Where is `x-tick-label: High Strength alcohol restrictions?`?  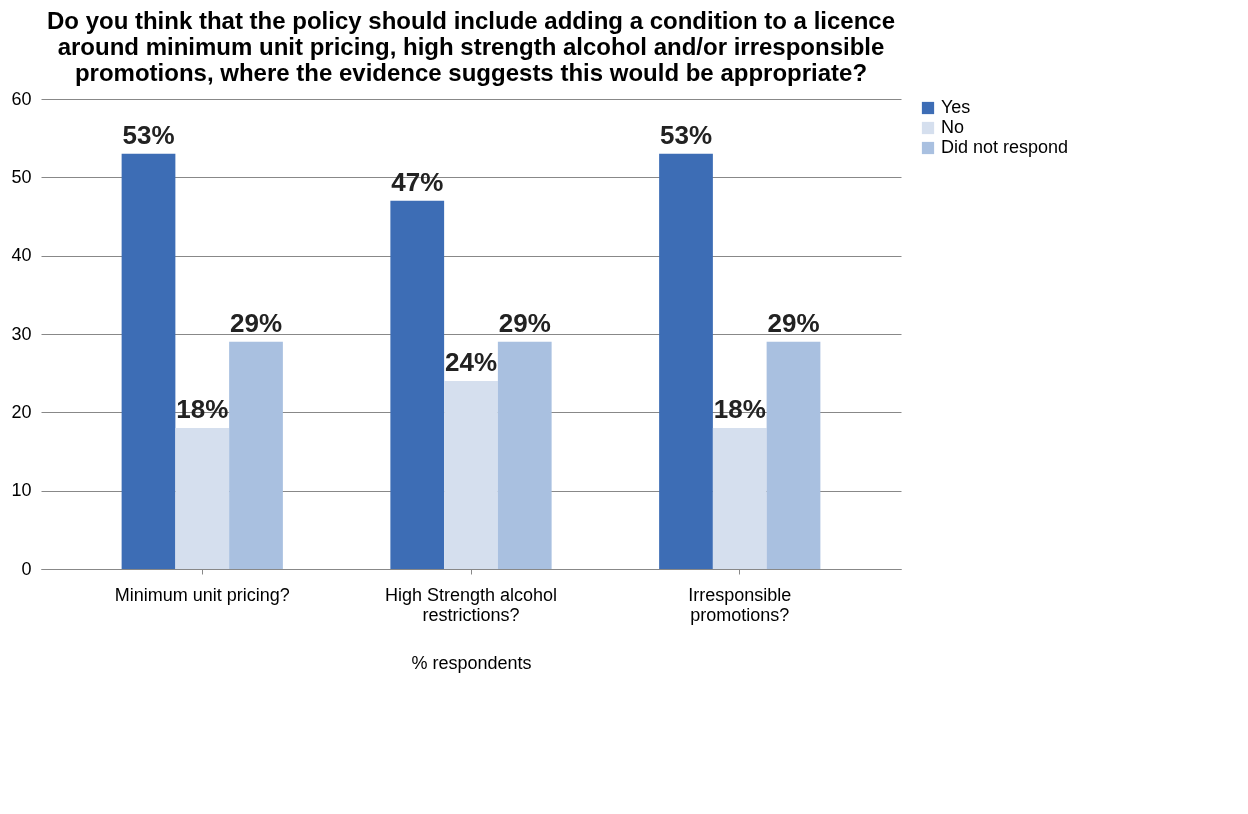
x-tick-label: High Strength alcohol restrictions? is located at coordinates (471, 604).